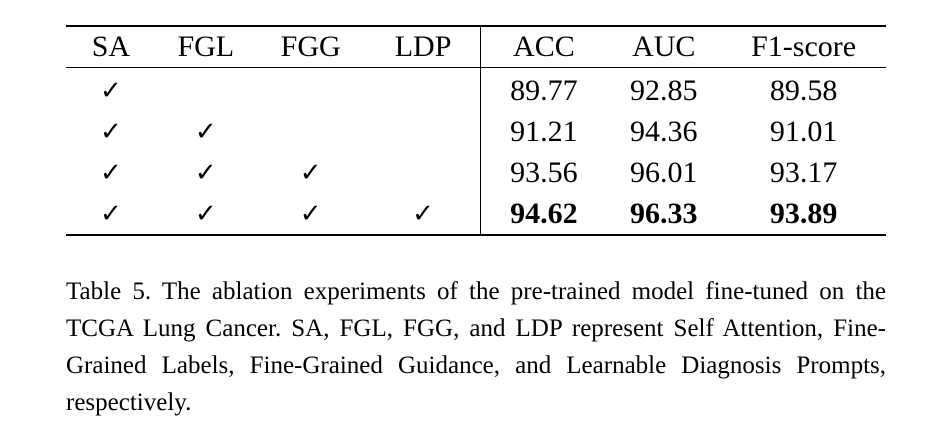  What do you see at coordinates (804, 46) in the screenshot?
I see `header-f1-score: F1-score` at bounding box center [804, 46].